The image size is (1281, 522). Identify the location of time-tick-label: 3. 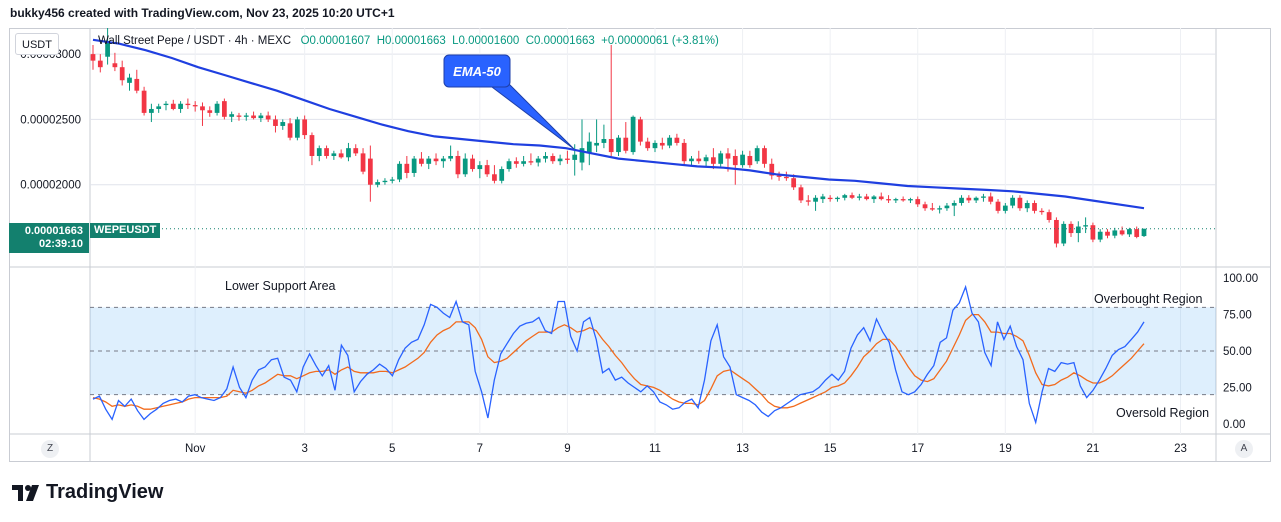
(304, 449).